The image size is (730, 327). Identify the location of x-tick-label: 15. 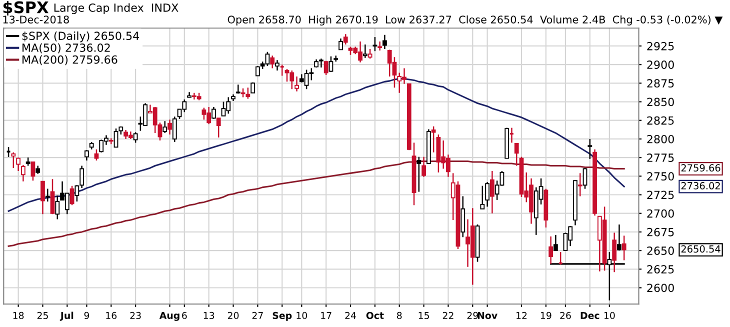
(423, 316).